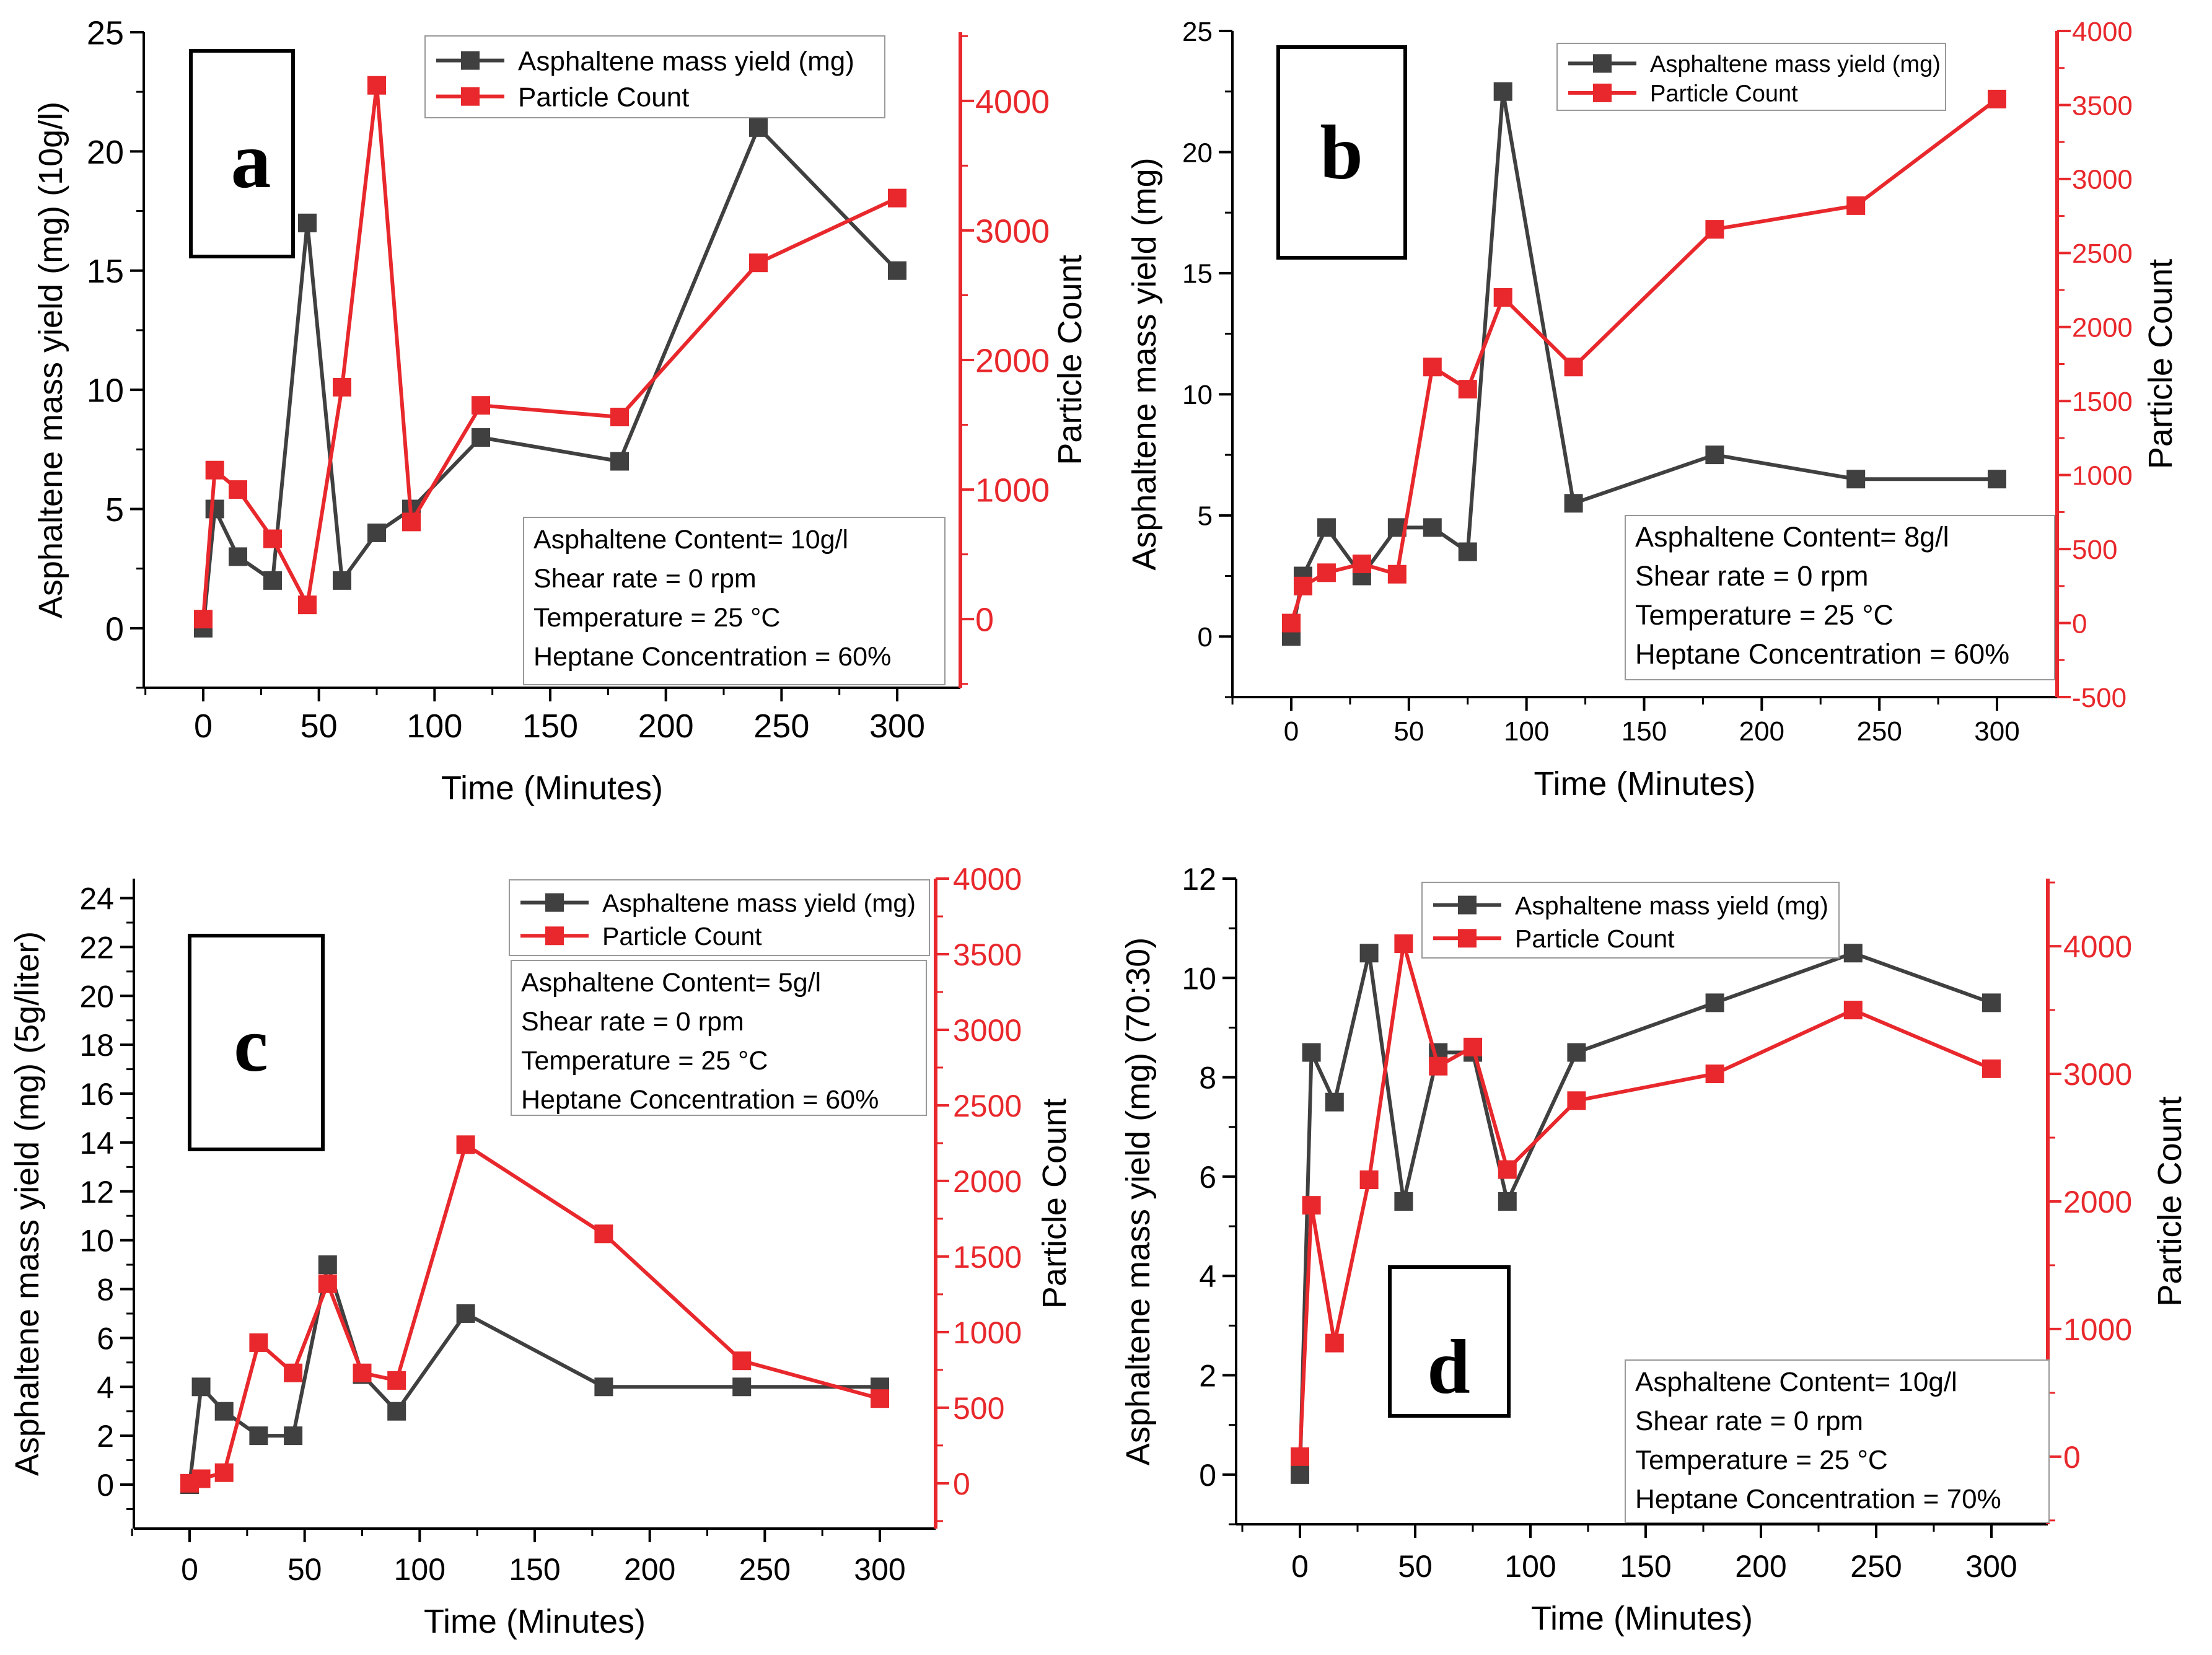  I want to click on series-yield, so click(550, 378).